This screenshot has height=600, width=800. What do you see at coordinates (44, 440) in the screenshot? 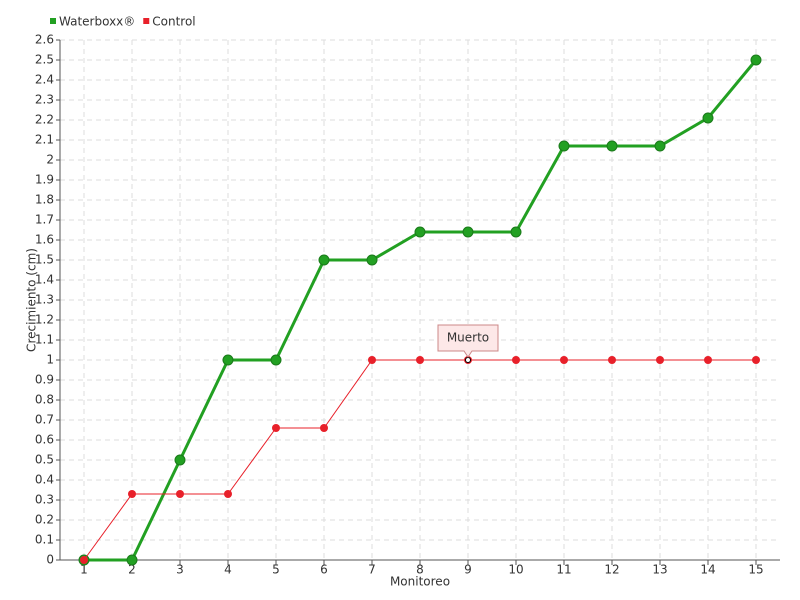
I see `y-tick-label: 0.6` at bounding box center [44, 440].